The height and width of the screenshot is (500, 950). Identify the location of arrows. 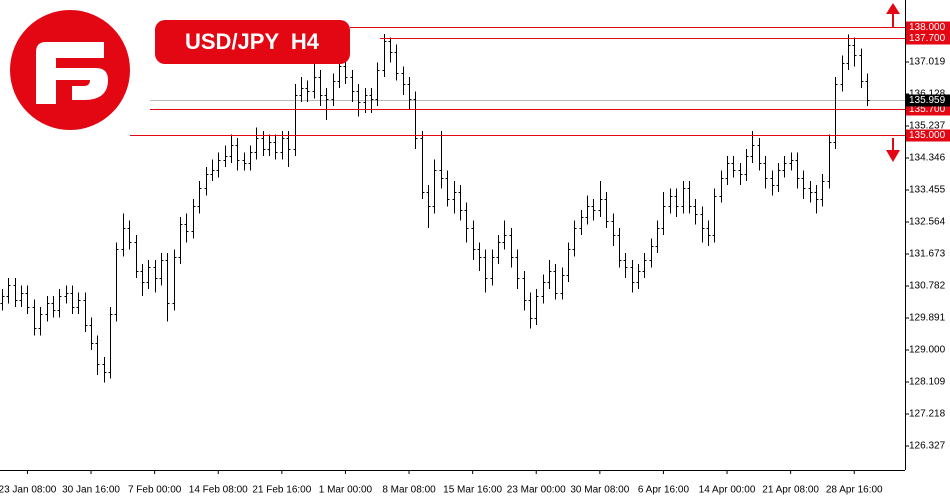
(893, 82).